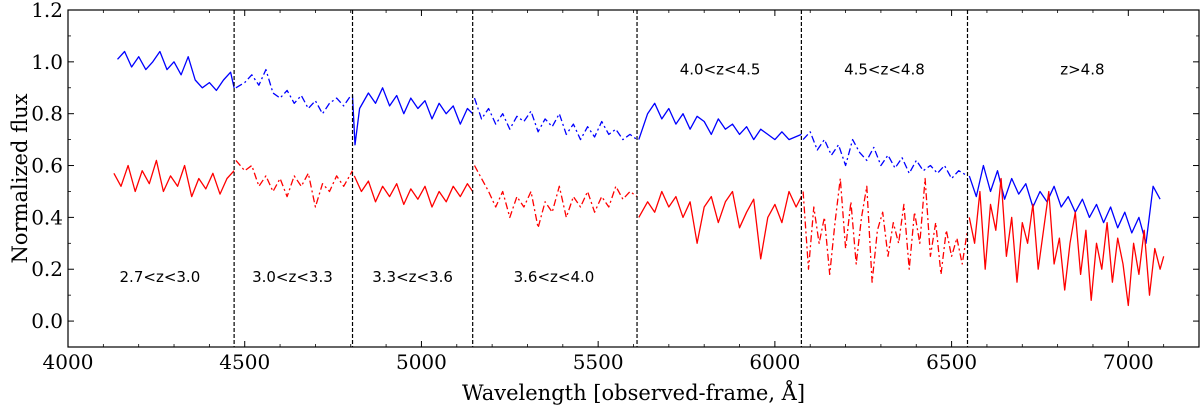 This screenshot has height=408, width=1200. I want to click on x-tick-label-2: 5000, so click(421, 362).